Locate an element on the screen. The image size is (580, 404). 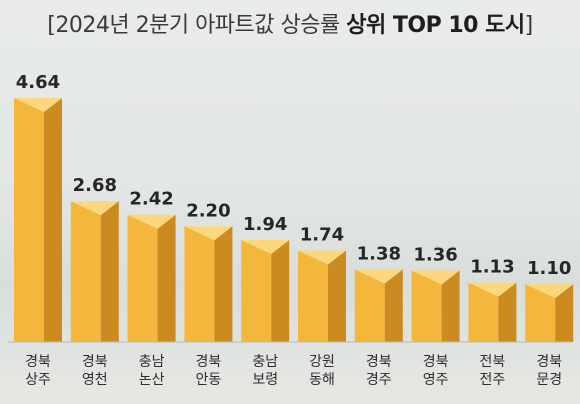
value-label: 1.36 is located at coordinates (435, 254).